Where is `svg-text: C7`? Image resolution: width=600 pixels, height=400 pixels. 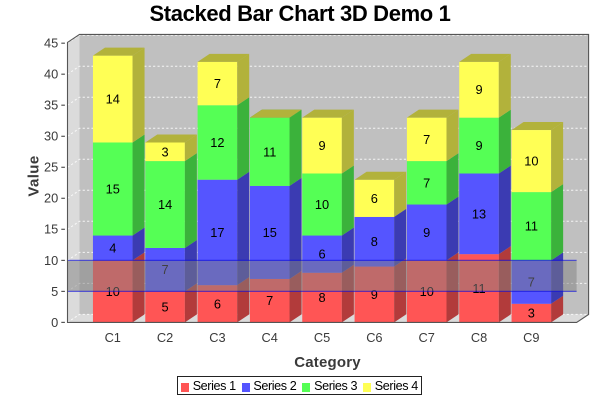
svg-text: C7 is located at coordinates (427, 337).